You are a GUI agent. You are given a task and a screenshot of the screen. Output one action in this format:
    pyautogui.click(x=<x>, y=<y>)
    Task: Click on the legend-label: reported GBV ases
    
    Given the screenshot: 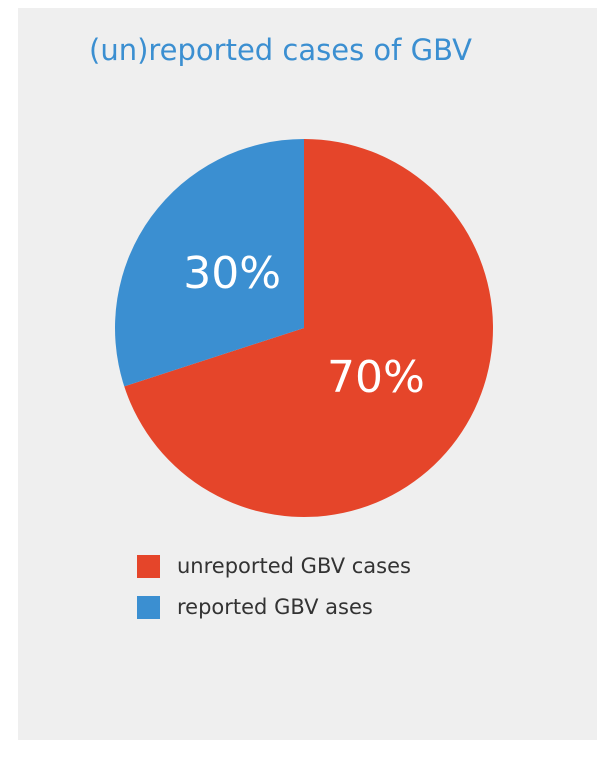 What is the action you would take?
    pyautogui.click(x=275, y=607)
    